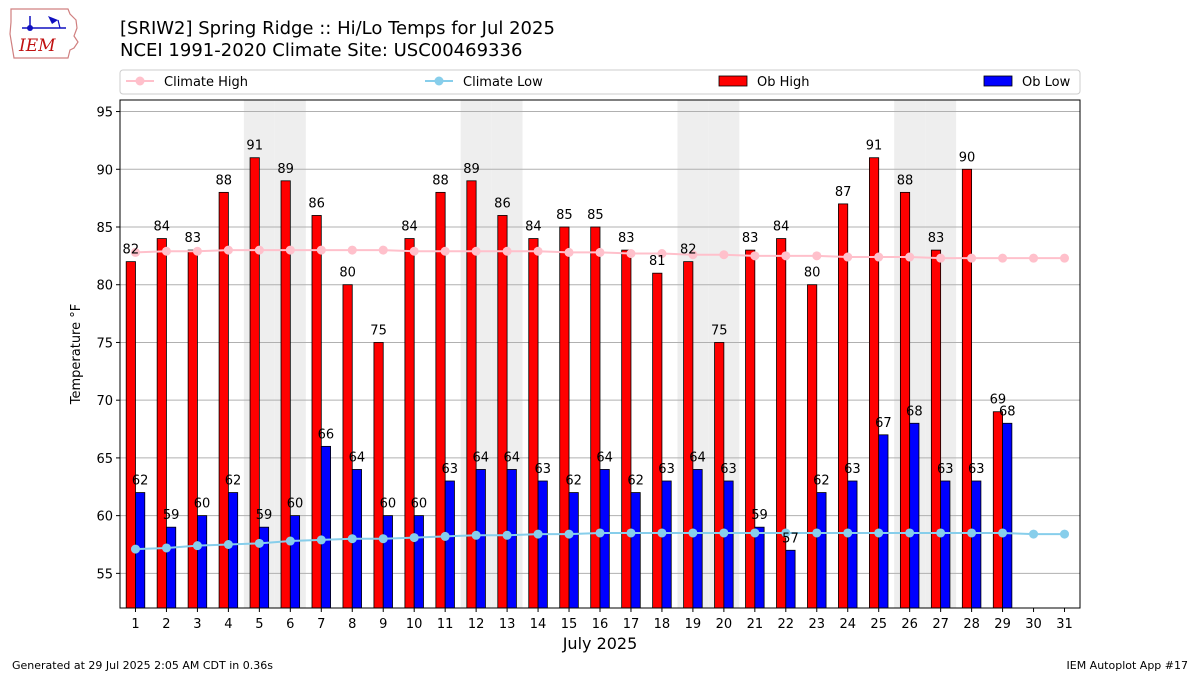 Image resolution: width=1200 pixels, height=675 pixels. I want to click on y-tick-label: 80, so click(104, 286).